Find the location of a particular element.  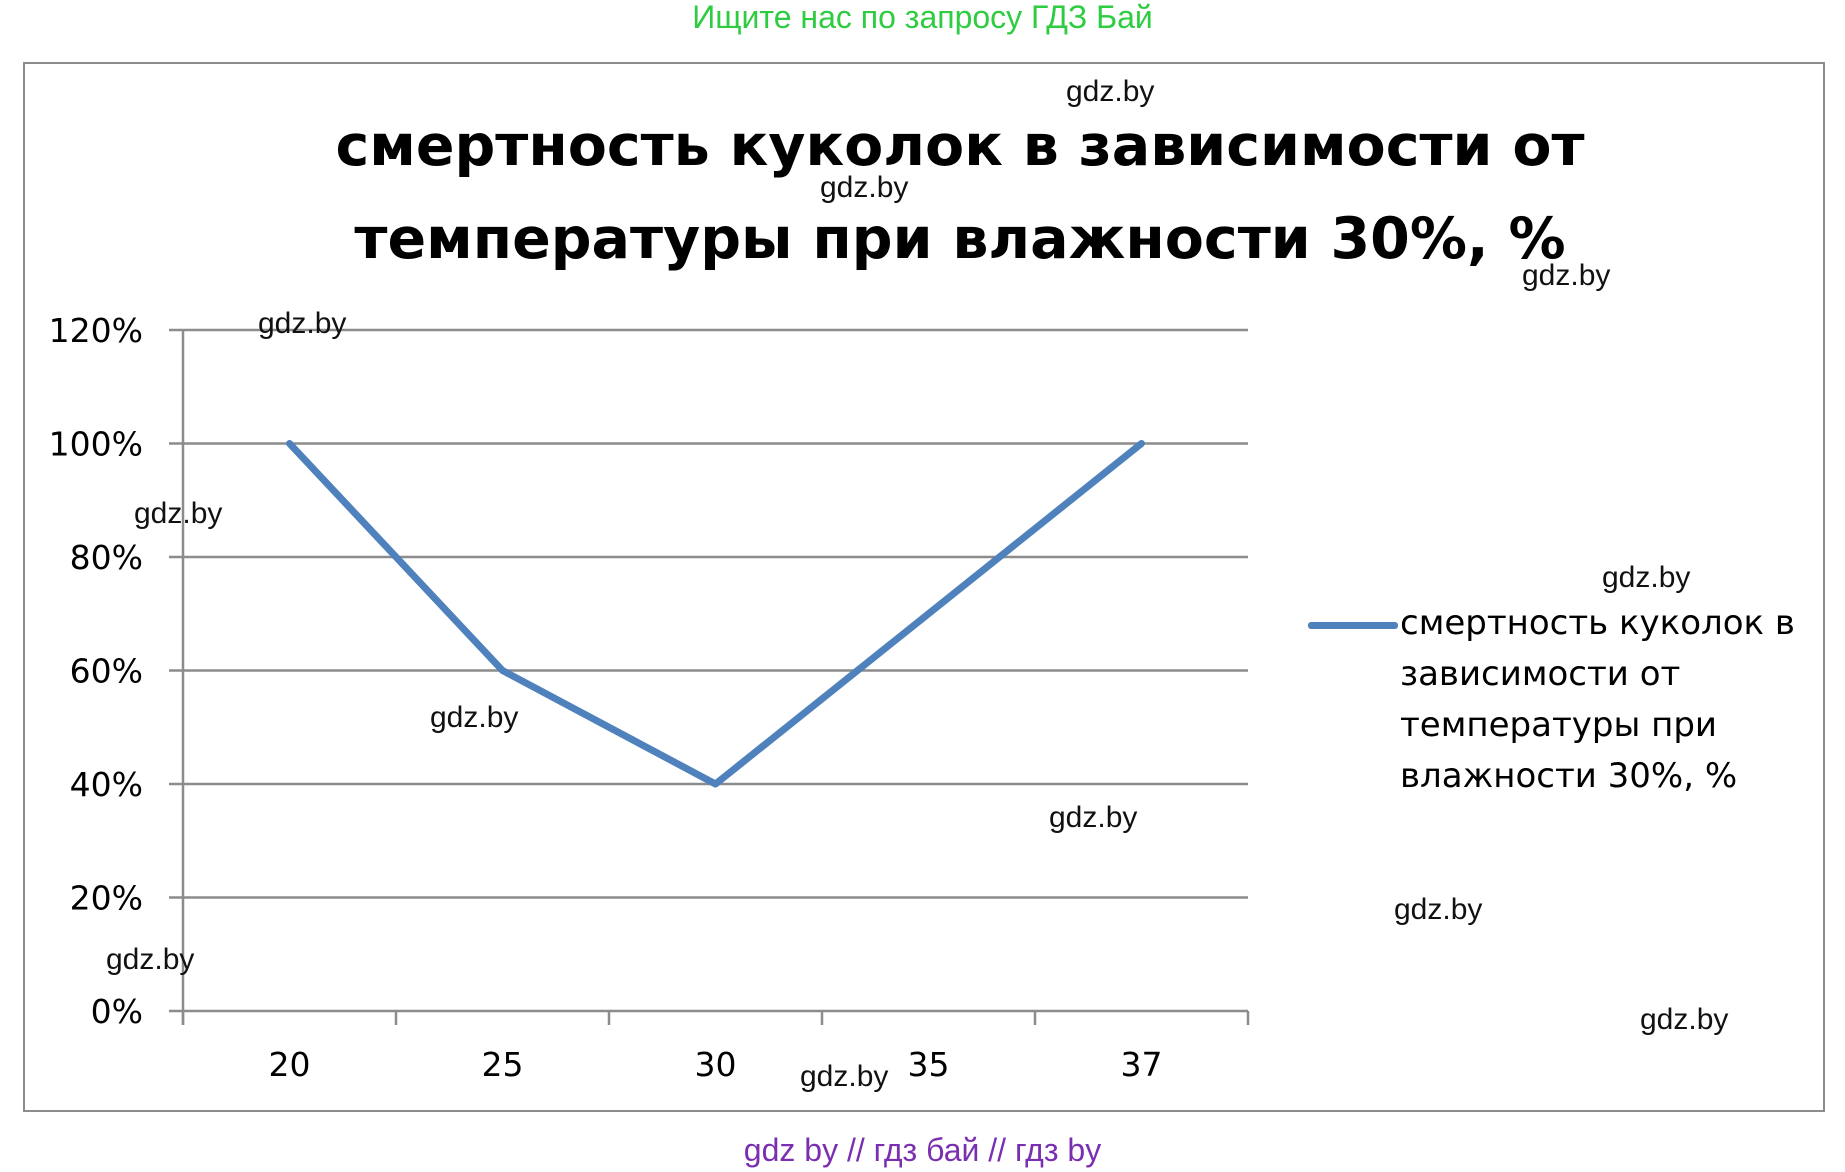

chart-title-line-2: температуры при влажности 30%, % is located at coordinates (960, 239).